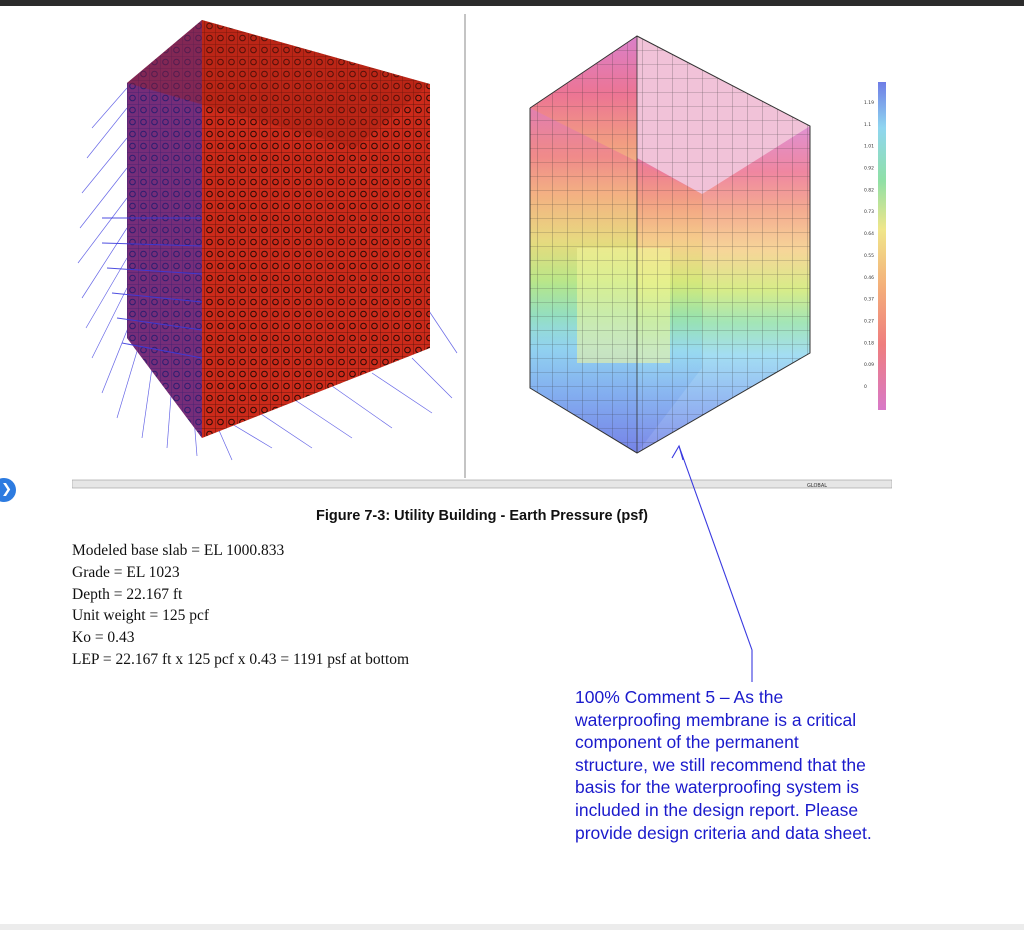 The image size is (1024, 930). I want to click on legend-tick-label: 0.64, so click(869, 234).